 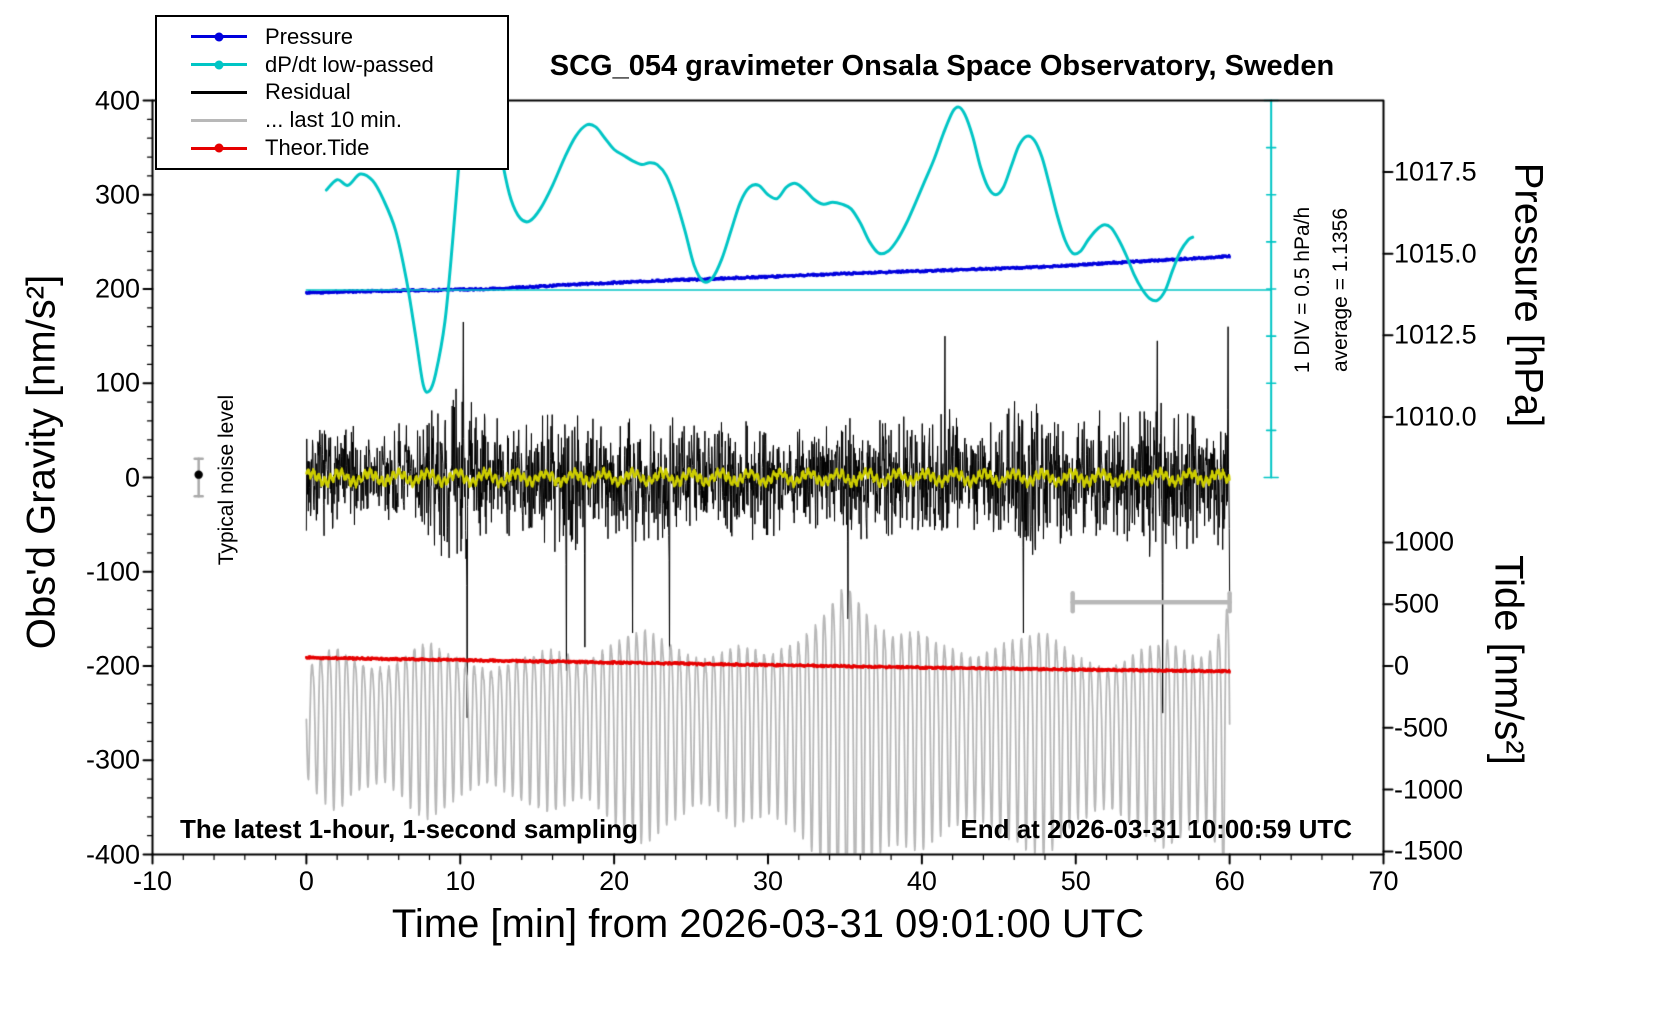 What do you see at coordinates (309, 36) in the screenshot?
I see `legend-label-pressure: Pressure` at bounding box center [309, 36].